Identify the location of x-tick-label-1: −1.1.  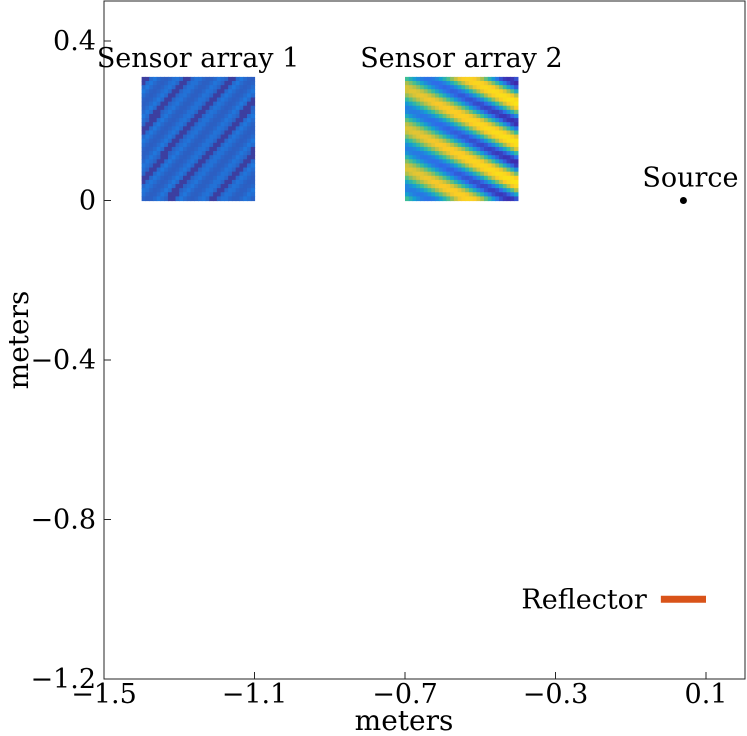
(255, 694).